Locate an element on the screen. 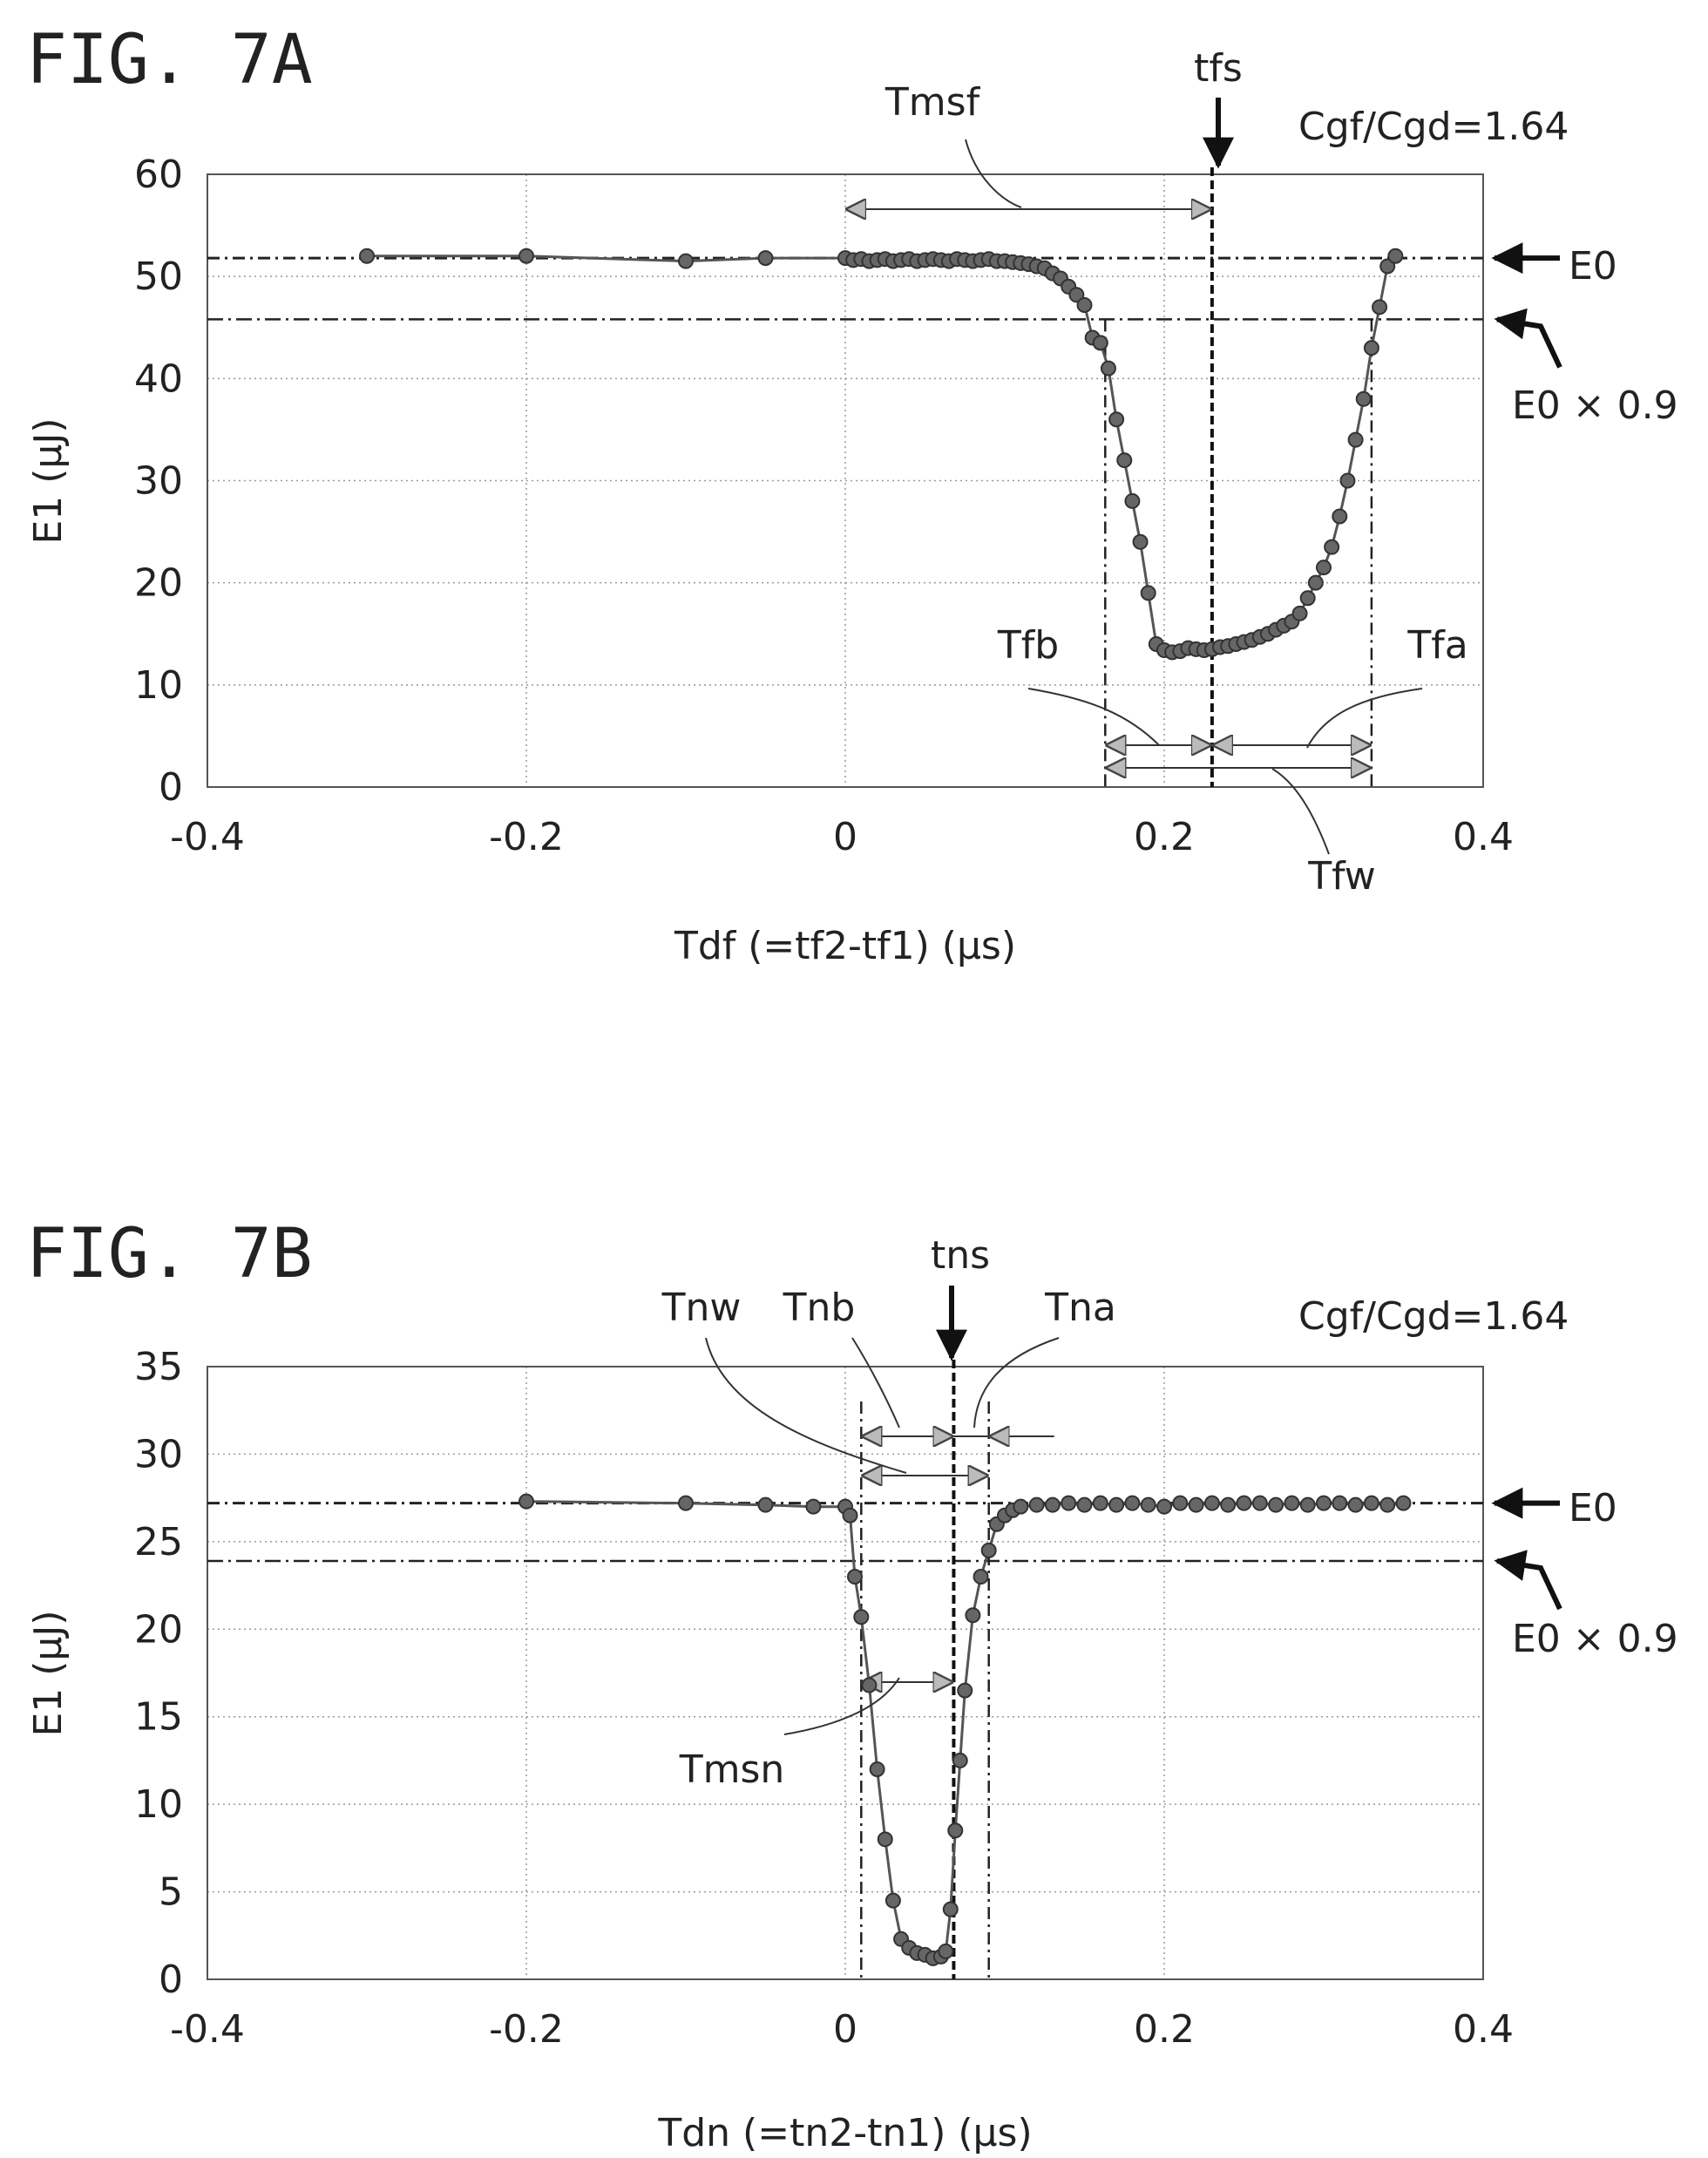 The width and height of the screenshot is (1708, 2158). tmsn-leader is located at coordinates (841, 1706).